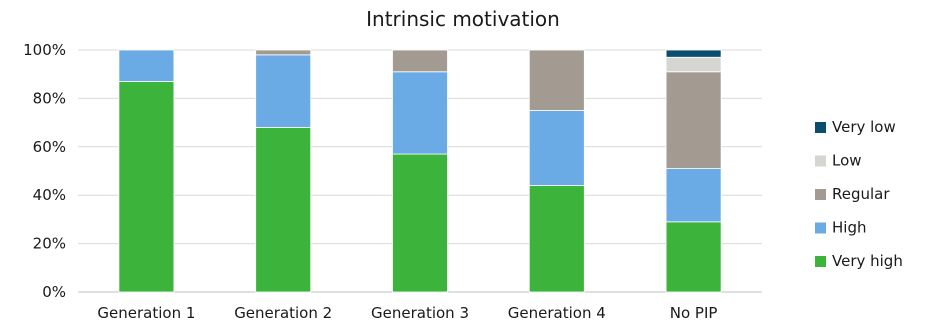 The image size is (928, 326). I want to click on y-tick-label: 40%, so click(49, 195).